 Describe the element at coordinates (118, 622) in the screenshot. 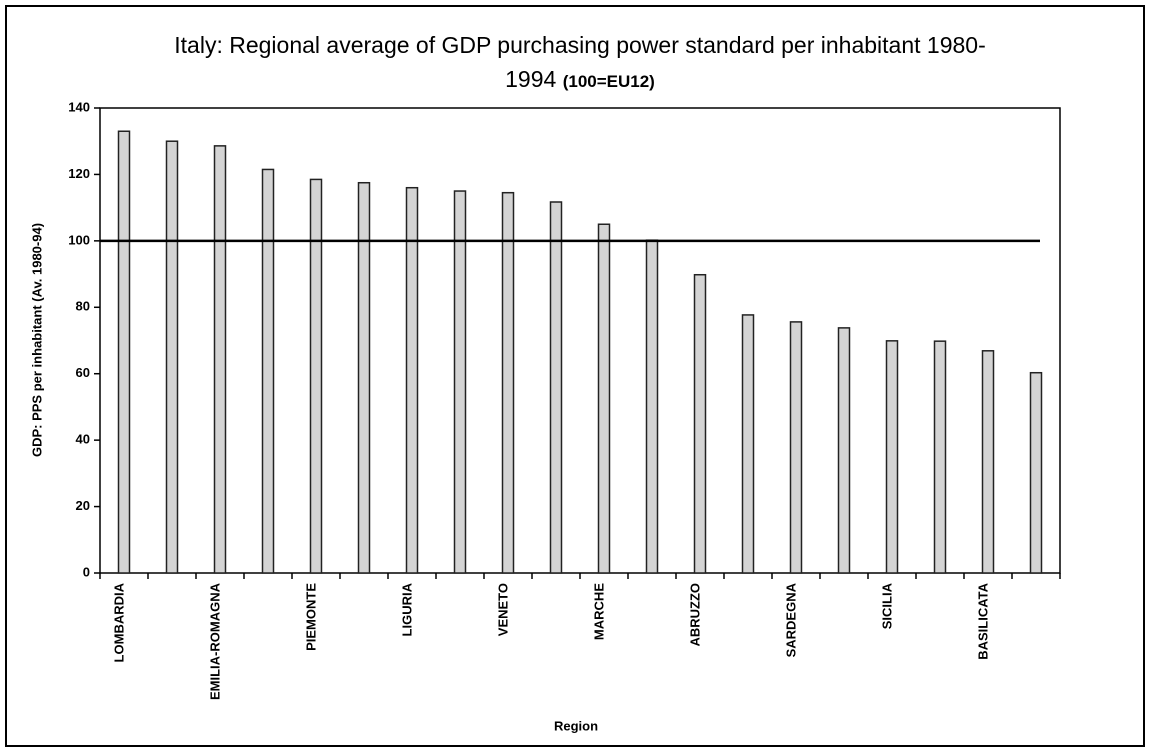

I see `x-tick-label: LOMBARDIA` at that location.